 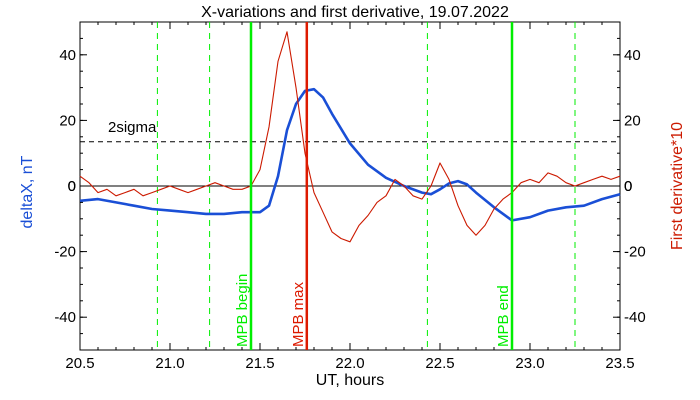 I want to click on y-tick-label-left: 0, so click(x=72, y=186).